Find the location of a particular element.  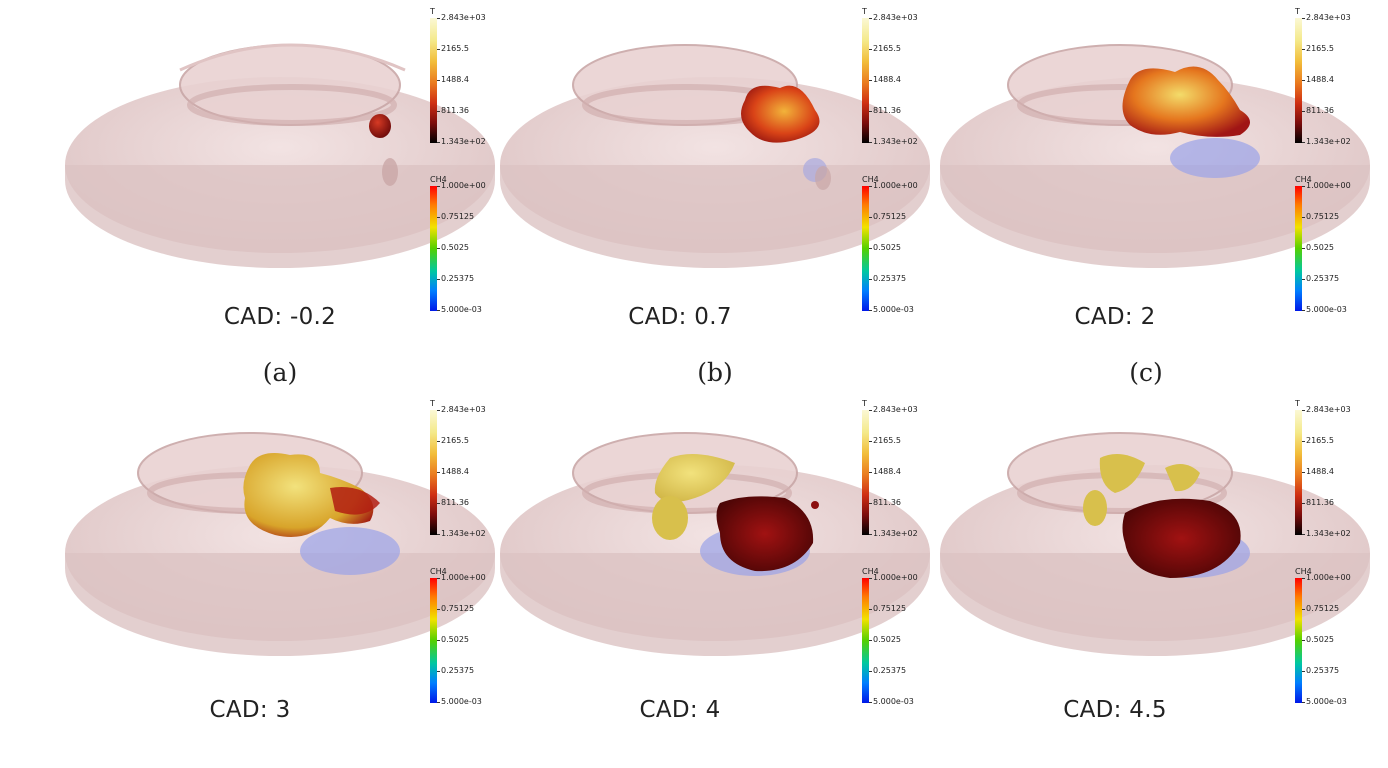

scene-a is located at coordinates (285, 170).